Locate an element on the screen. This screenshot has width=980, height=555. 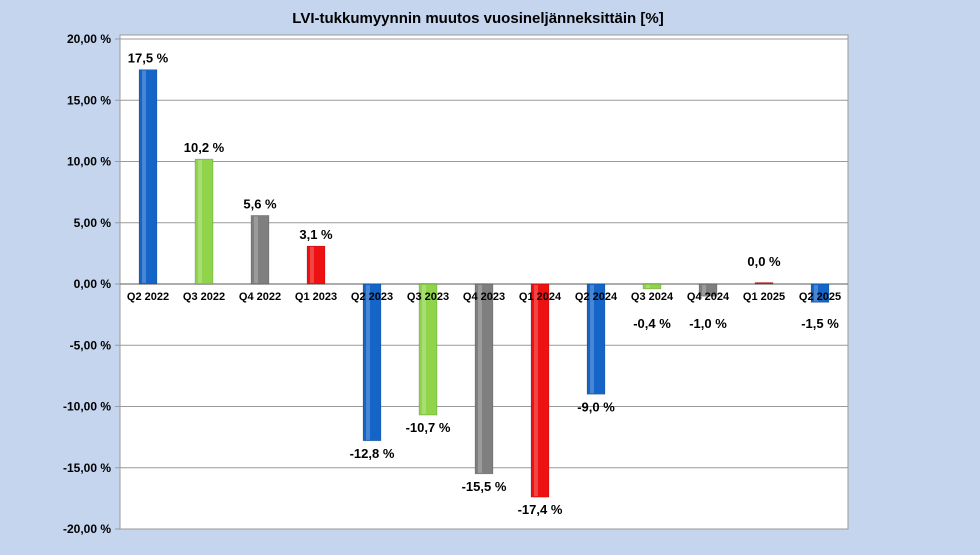
y-tick-label: -10,00 % is located at coordinates (87, 407).